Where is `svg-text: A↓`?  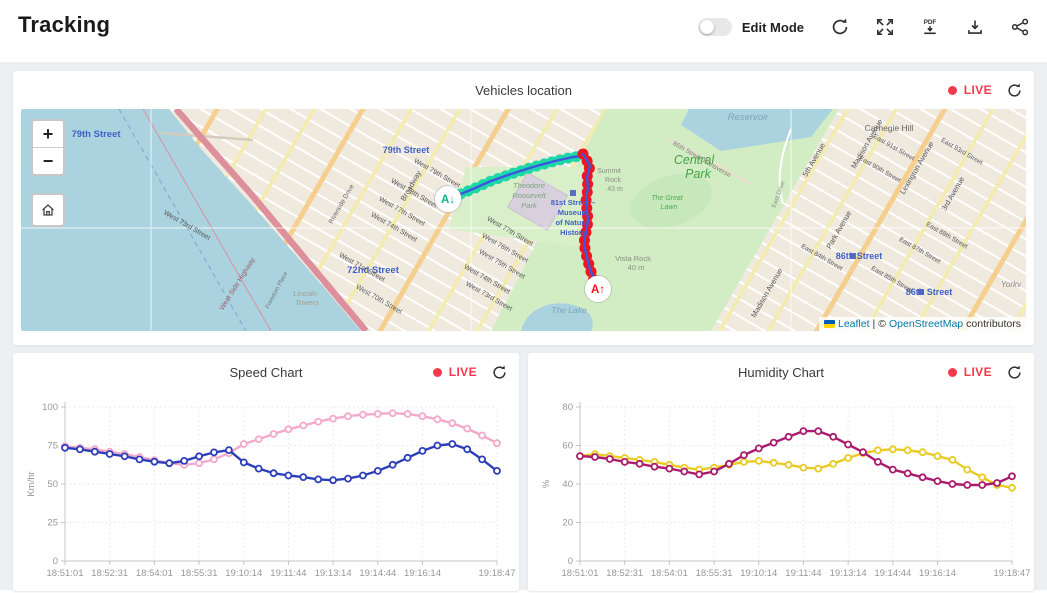 svg-text: A↓ is located at coordinates (448, 200).